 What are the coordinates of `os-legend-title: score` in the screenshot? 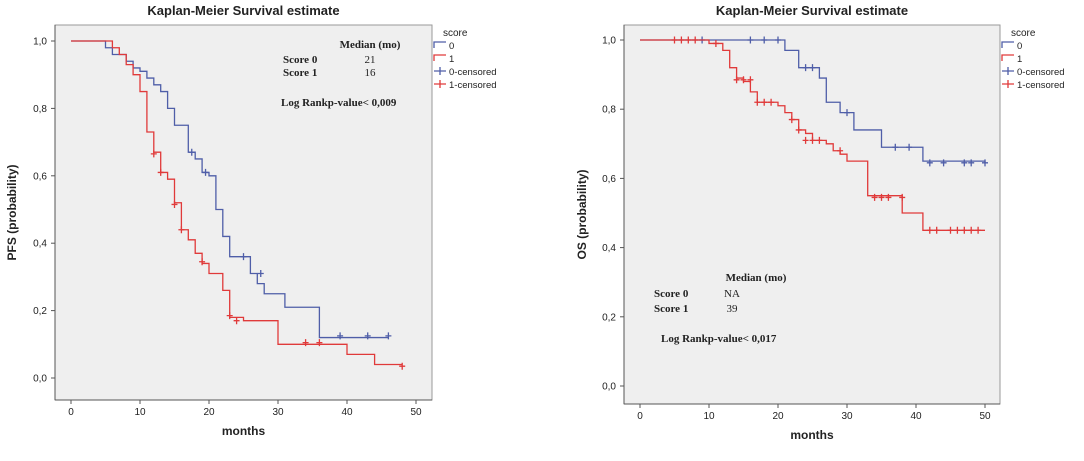 It's located at (1023, 33).